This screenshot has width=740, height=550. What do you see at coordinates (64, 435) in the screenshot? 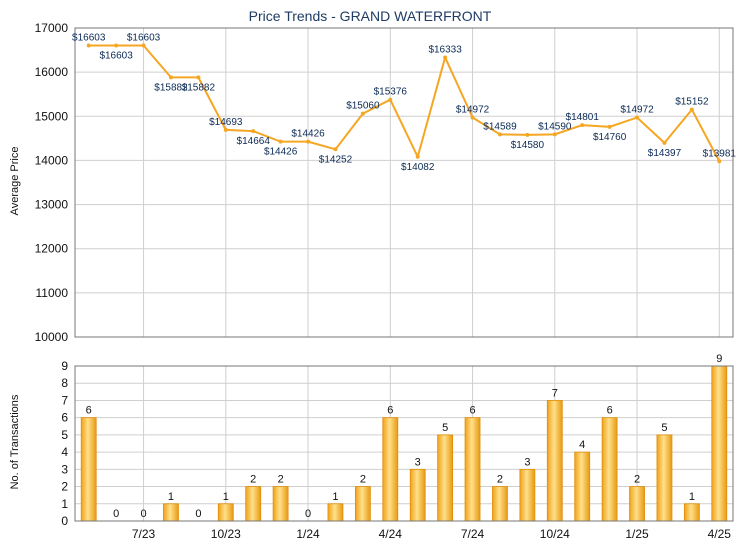
I see `transactions-y-tick-label: 5` at bounding box center [64, 435].